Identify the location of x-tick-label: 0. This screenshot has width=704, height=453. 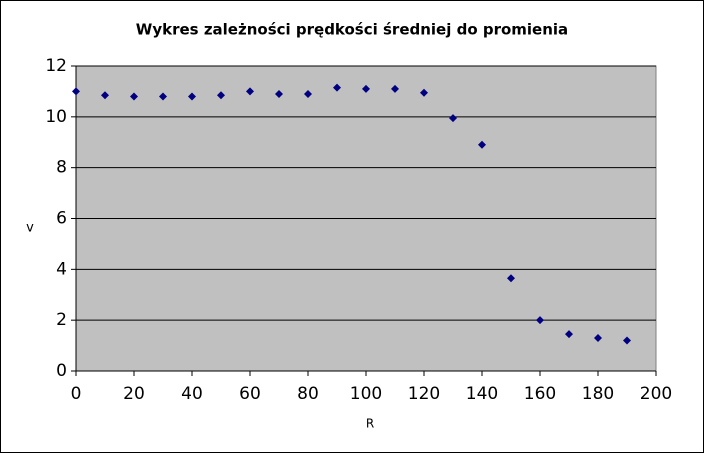
(76, 394).